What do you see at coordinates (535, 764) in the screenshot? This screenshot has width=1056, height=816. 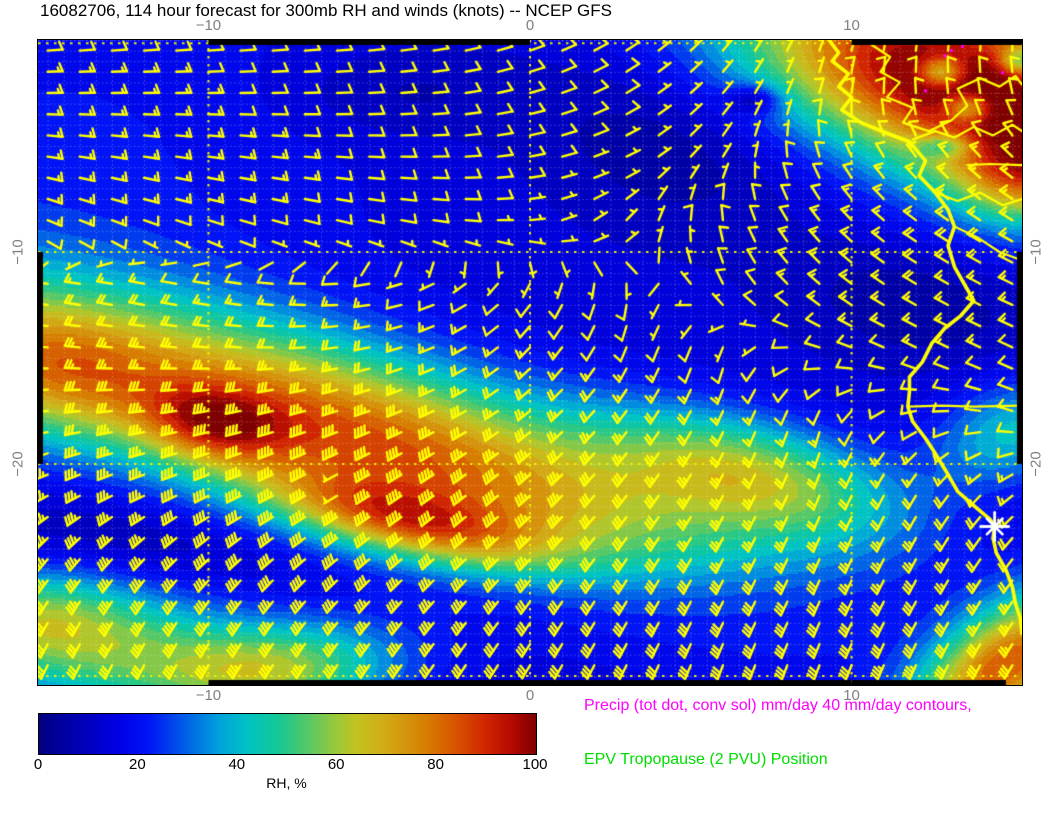 I see `colorbar-tick-label: 100` at bounding box center [535, 764].